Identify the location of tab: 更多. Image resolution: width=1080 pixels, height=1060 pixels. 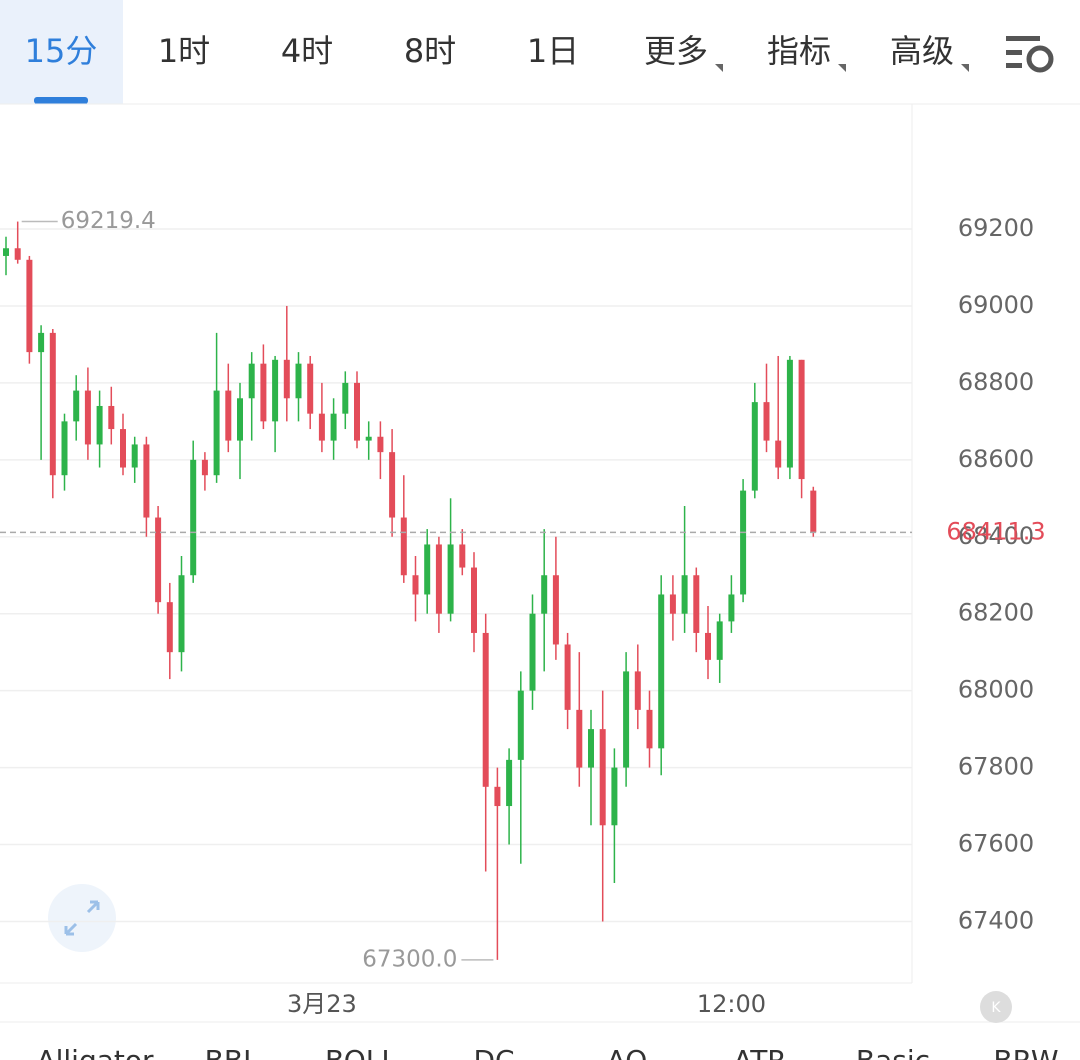
(676, 51).